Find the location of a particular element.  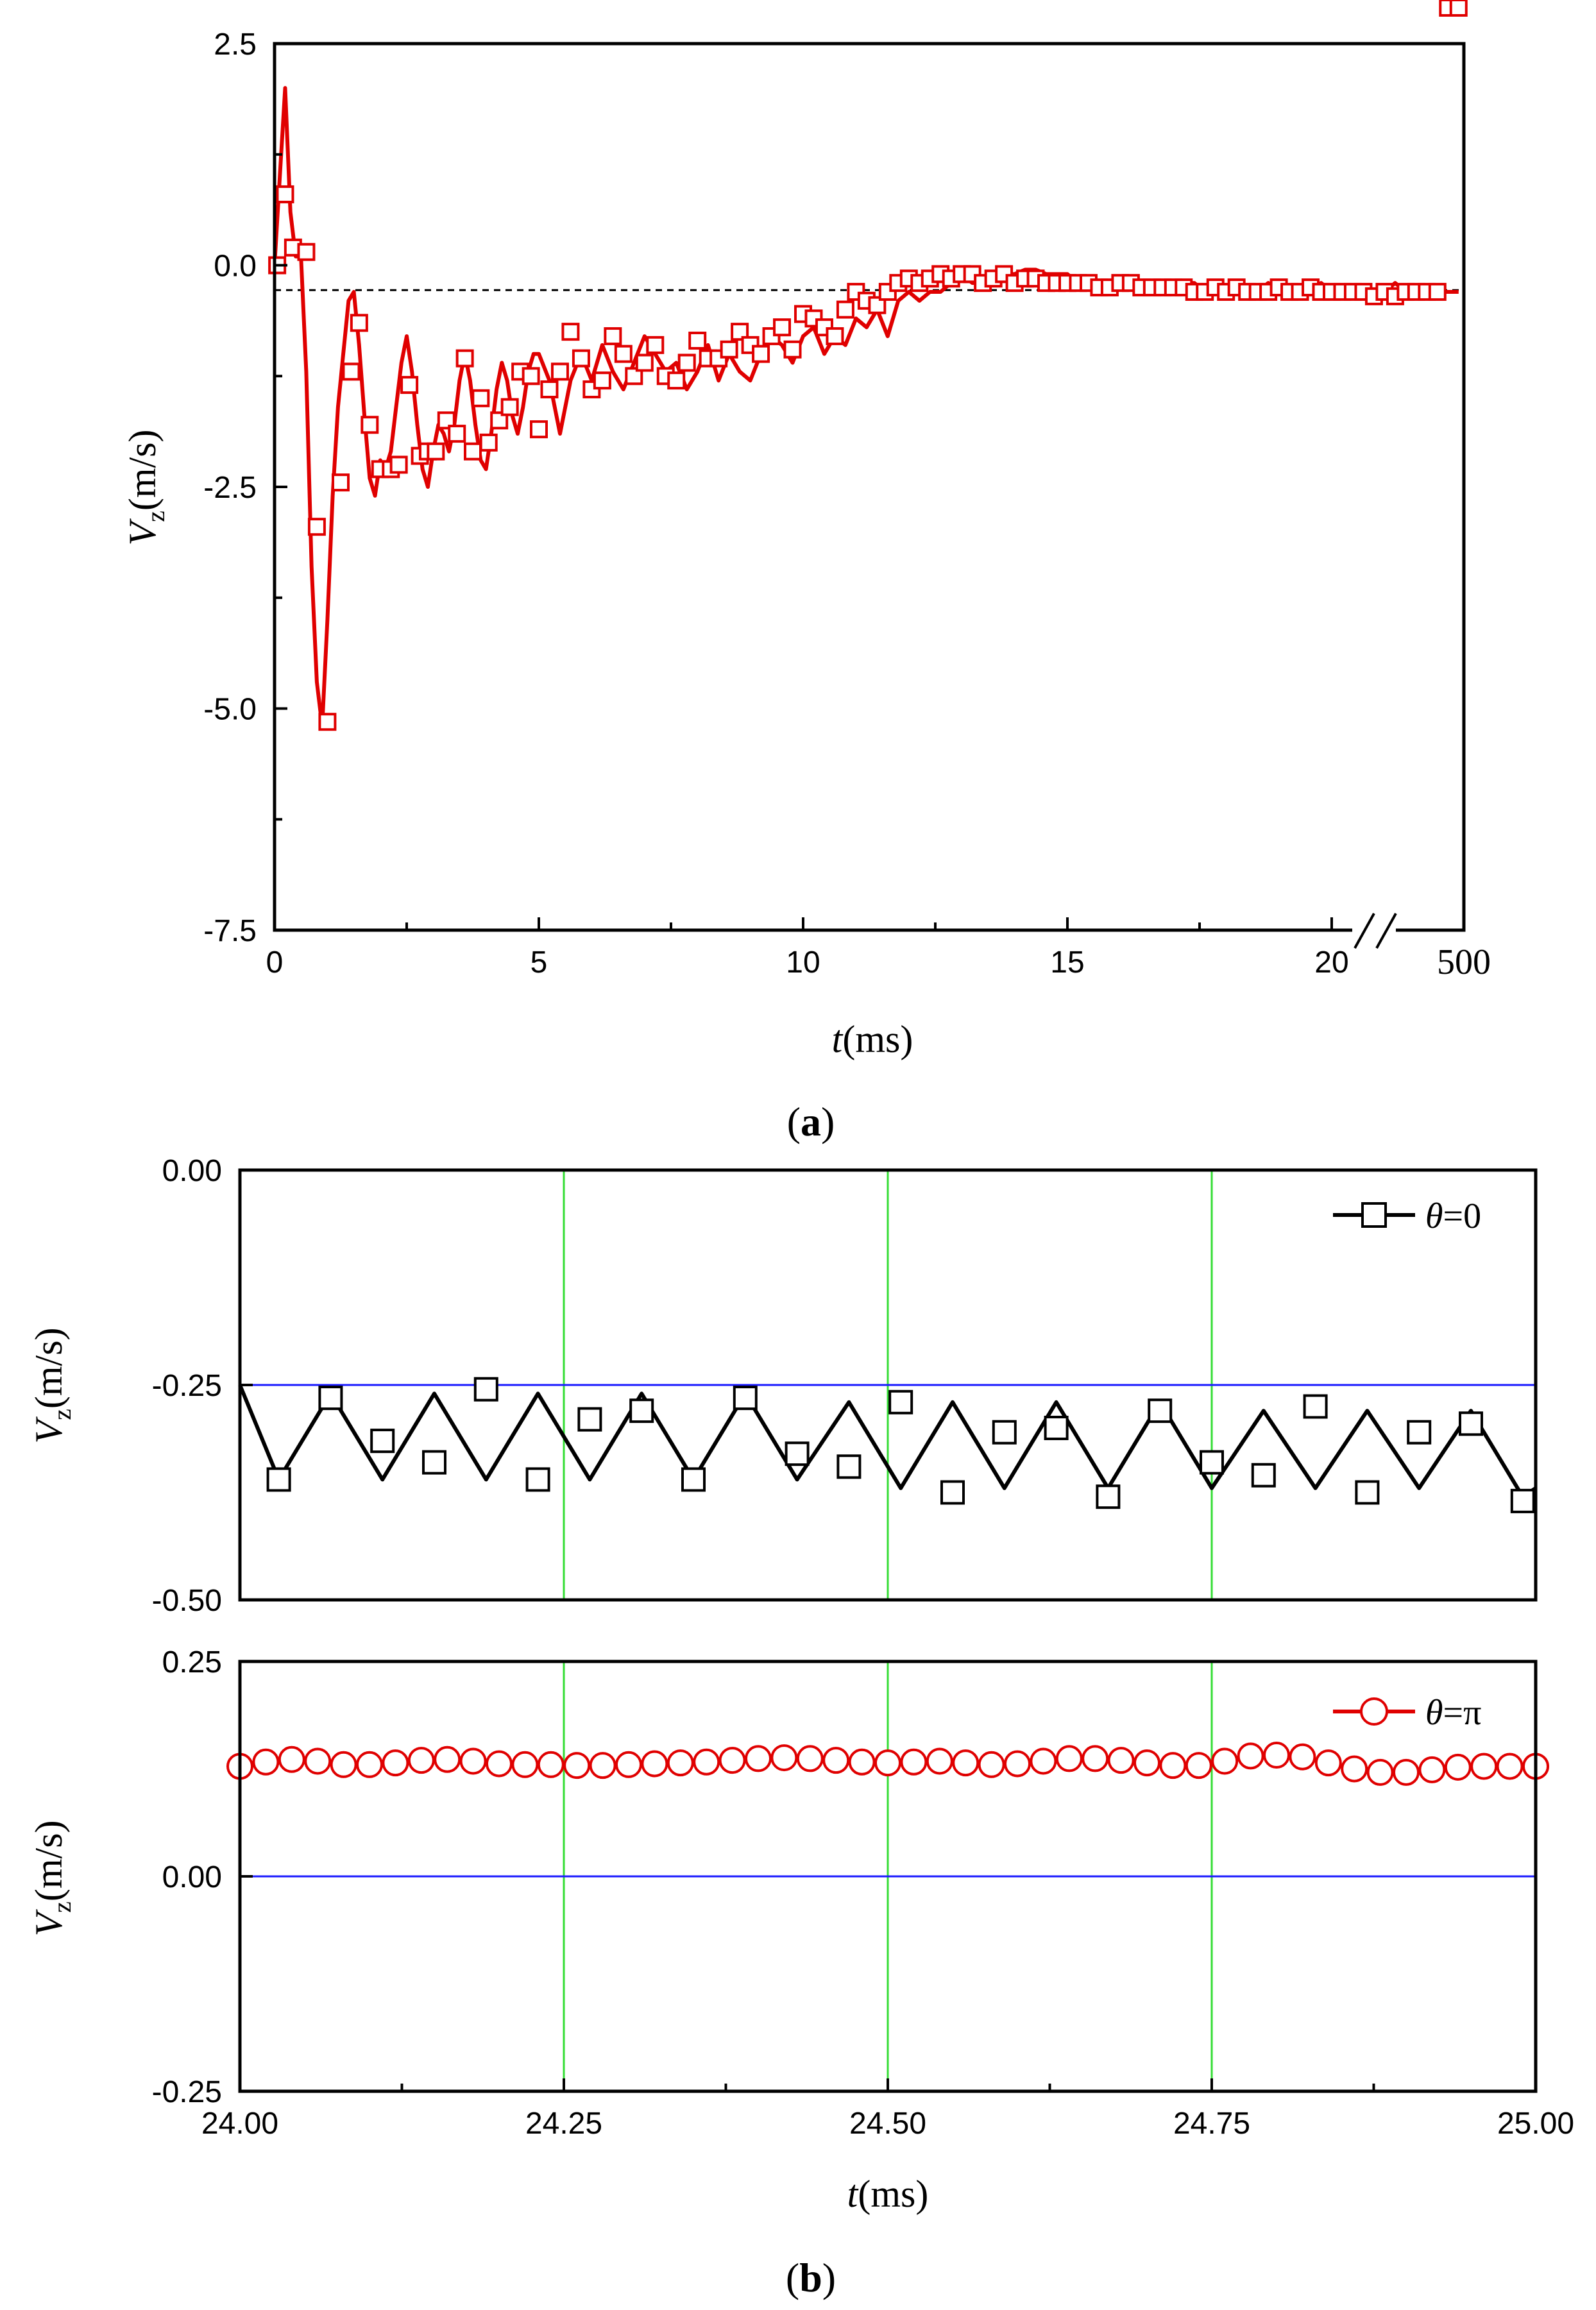

chart-a-x-axis-label: t(ms) is located at coordinates (873, 1039).